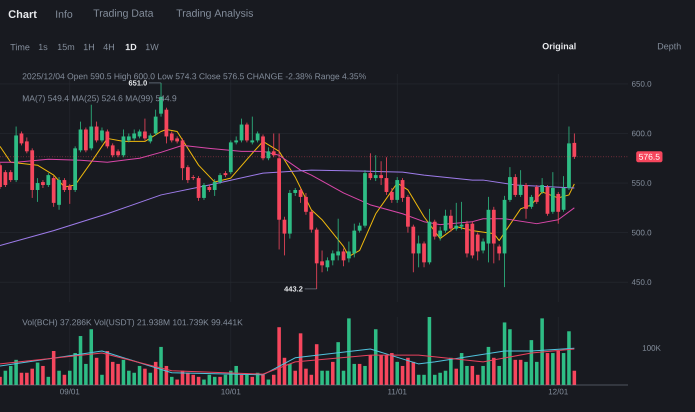 The height and width of the screenshot is (412, 695). What do you see at coordinates (70, 391) in the screenshot?
I see `x-tick-label: 09/01` at bounding box center [70, 391].